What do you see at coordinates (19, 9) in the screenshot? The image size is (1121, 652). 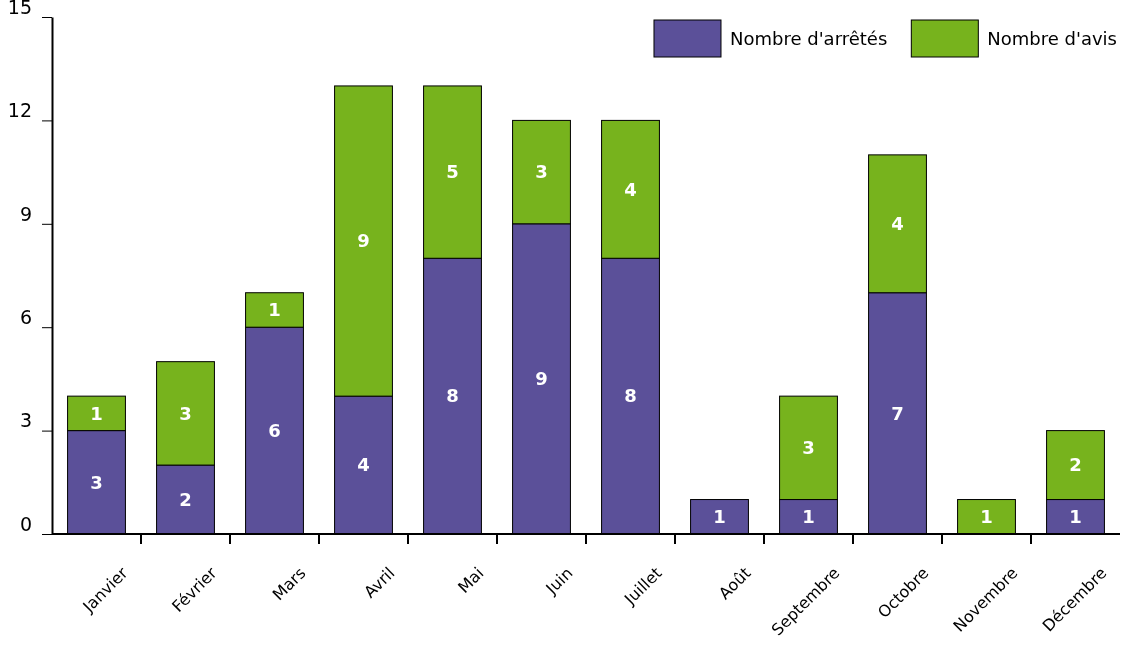 I see `y-tick-label: 15` at bounding box center [19, 9].